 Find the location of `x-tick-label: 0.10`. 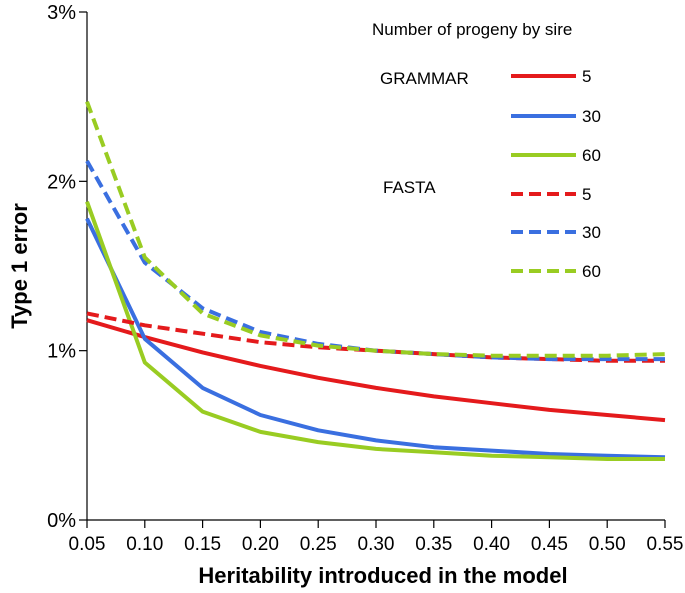

x-tick-label: 0.10 is located at coordinates (144, 544).